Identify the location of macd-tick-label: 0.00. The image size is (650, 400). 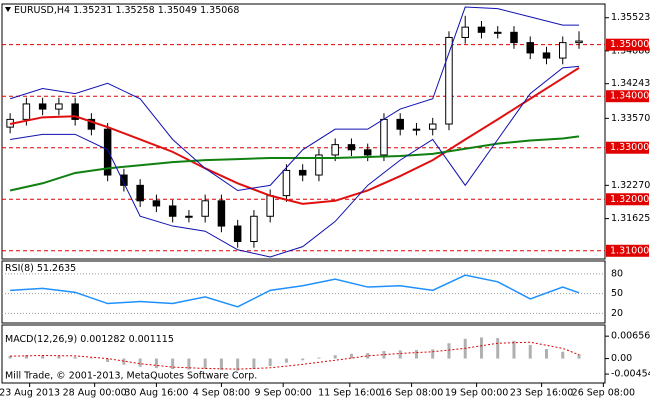
(621, 358).